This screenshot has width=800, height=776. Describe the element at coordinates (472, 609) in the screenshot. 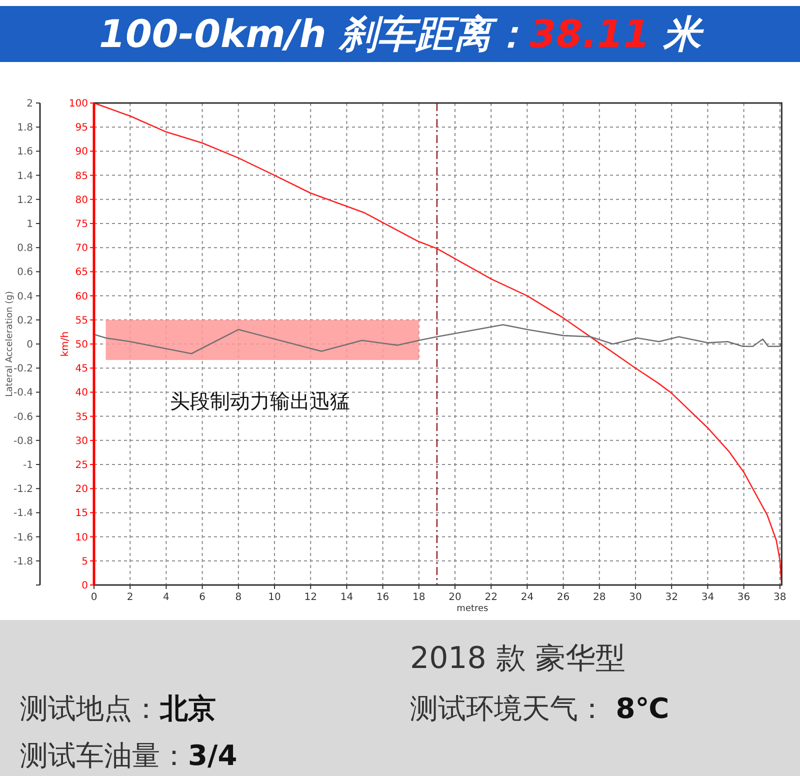

I see `x-axis-title: metres` at that location.